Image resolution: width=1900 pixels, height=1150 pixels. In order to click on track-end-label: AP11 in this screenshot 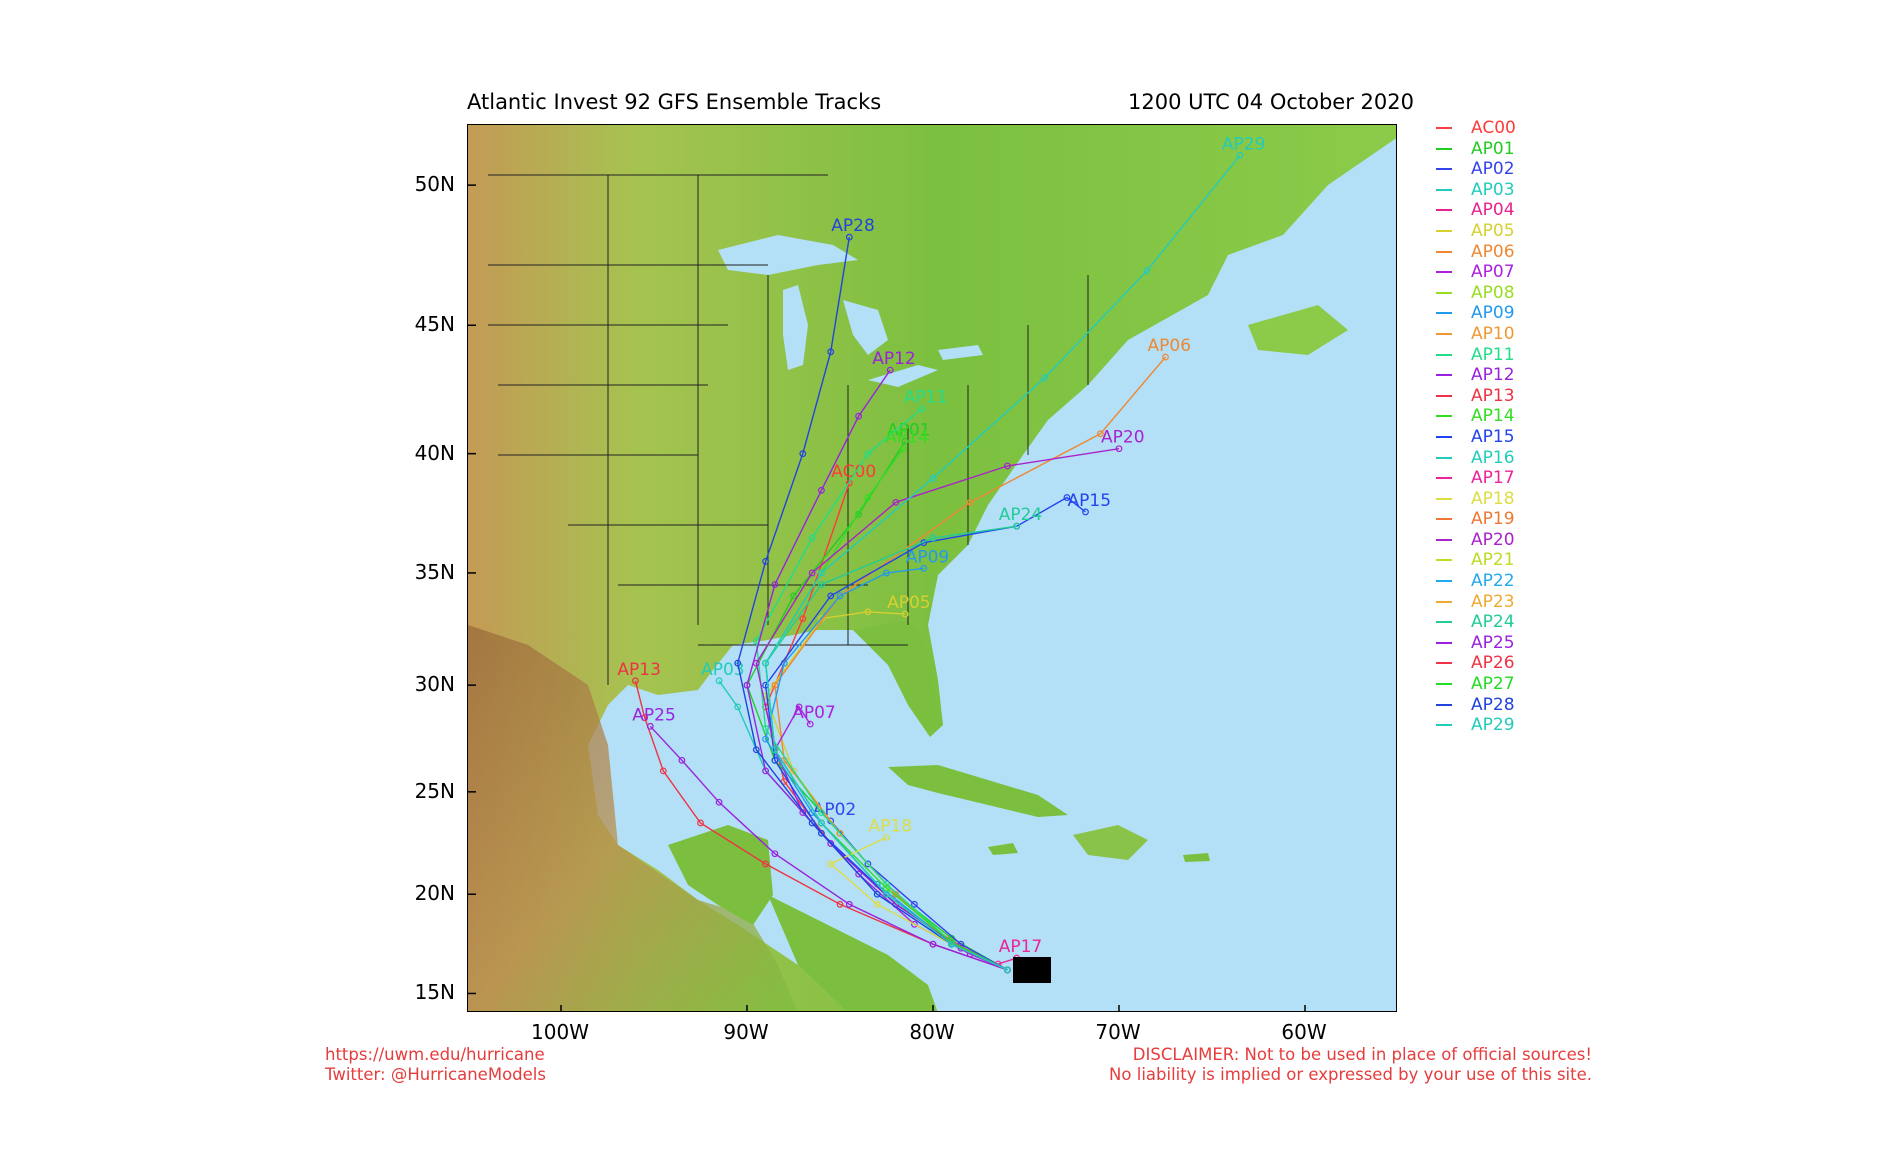, I will do `click(926, 398)`.